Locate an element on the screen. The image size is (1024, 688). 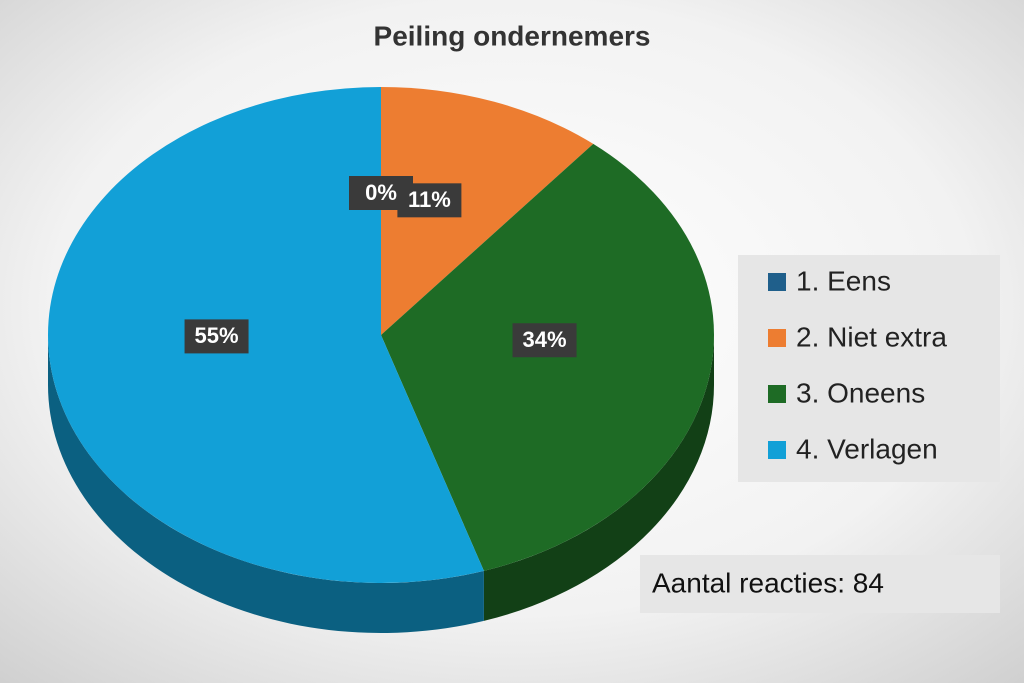
data-label: 55% is located at coordinates (217, 335).